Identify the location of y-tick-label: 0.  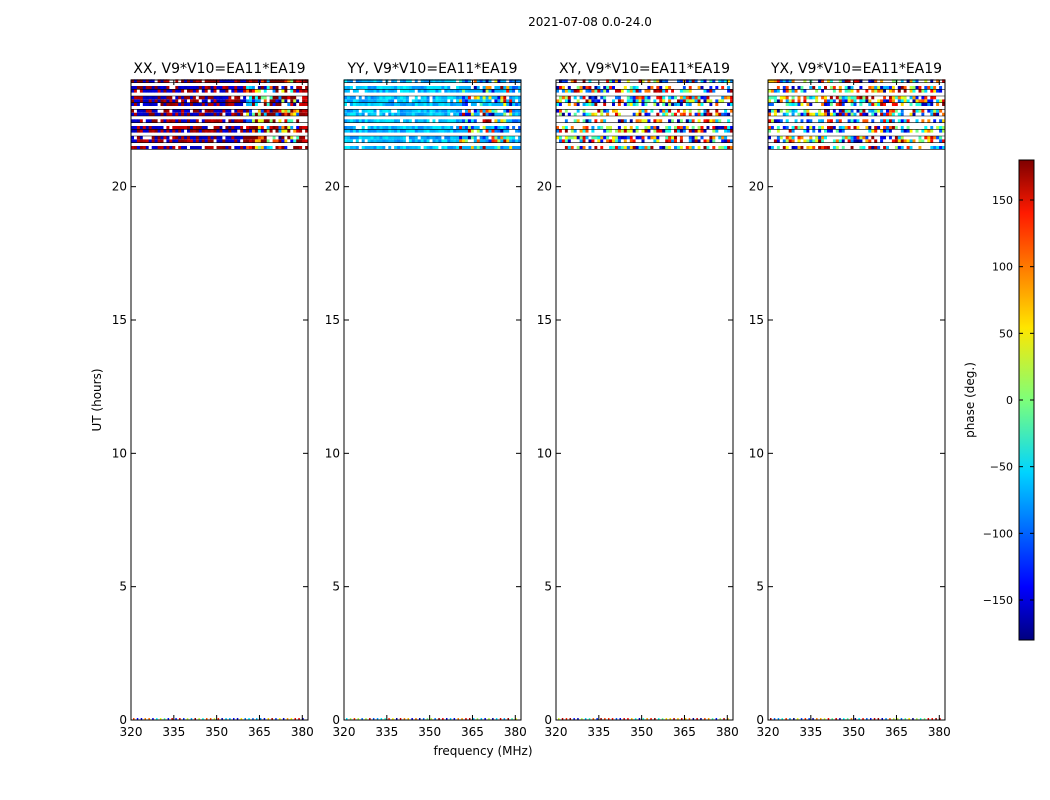
(548, 720).